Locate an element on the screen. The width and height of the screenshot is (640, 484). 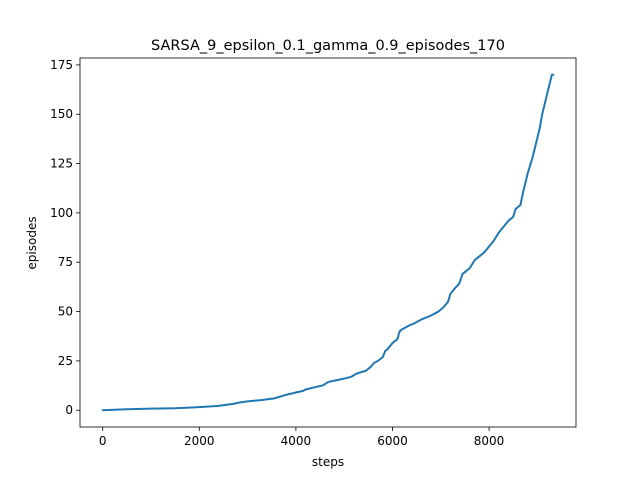
x-tick-label: 0 is located at coordinates (103, 441).